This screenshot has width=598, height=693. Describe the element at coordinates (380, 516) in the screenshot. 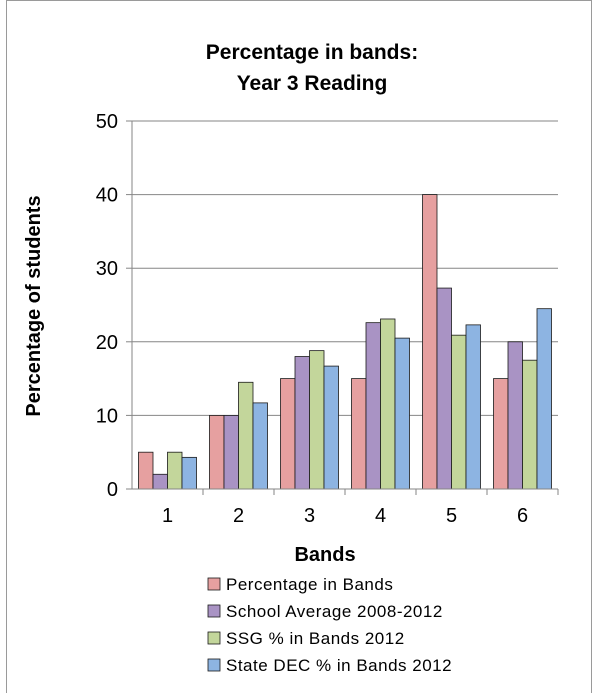

I see `x-tick-label: 4` at that location.